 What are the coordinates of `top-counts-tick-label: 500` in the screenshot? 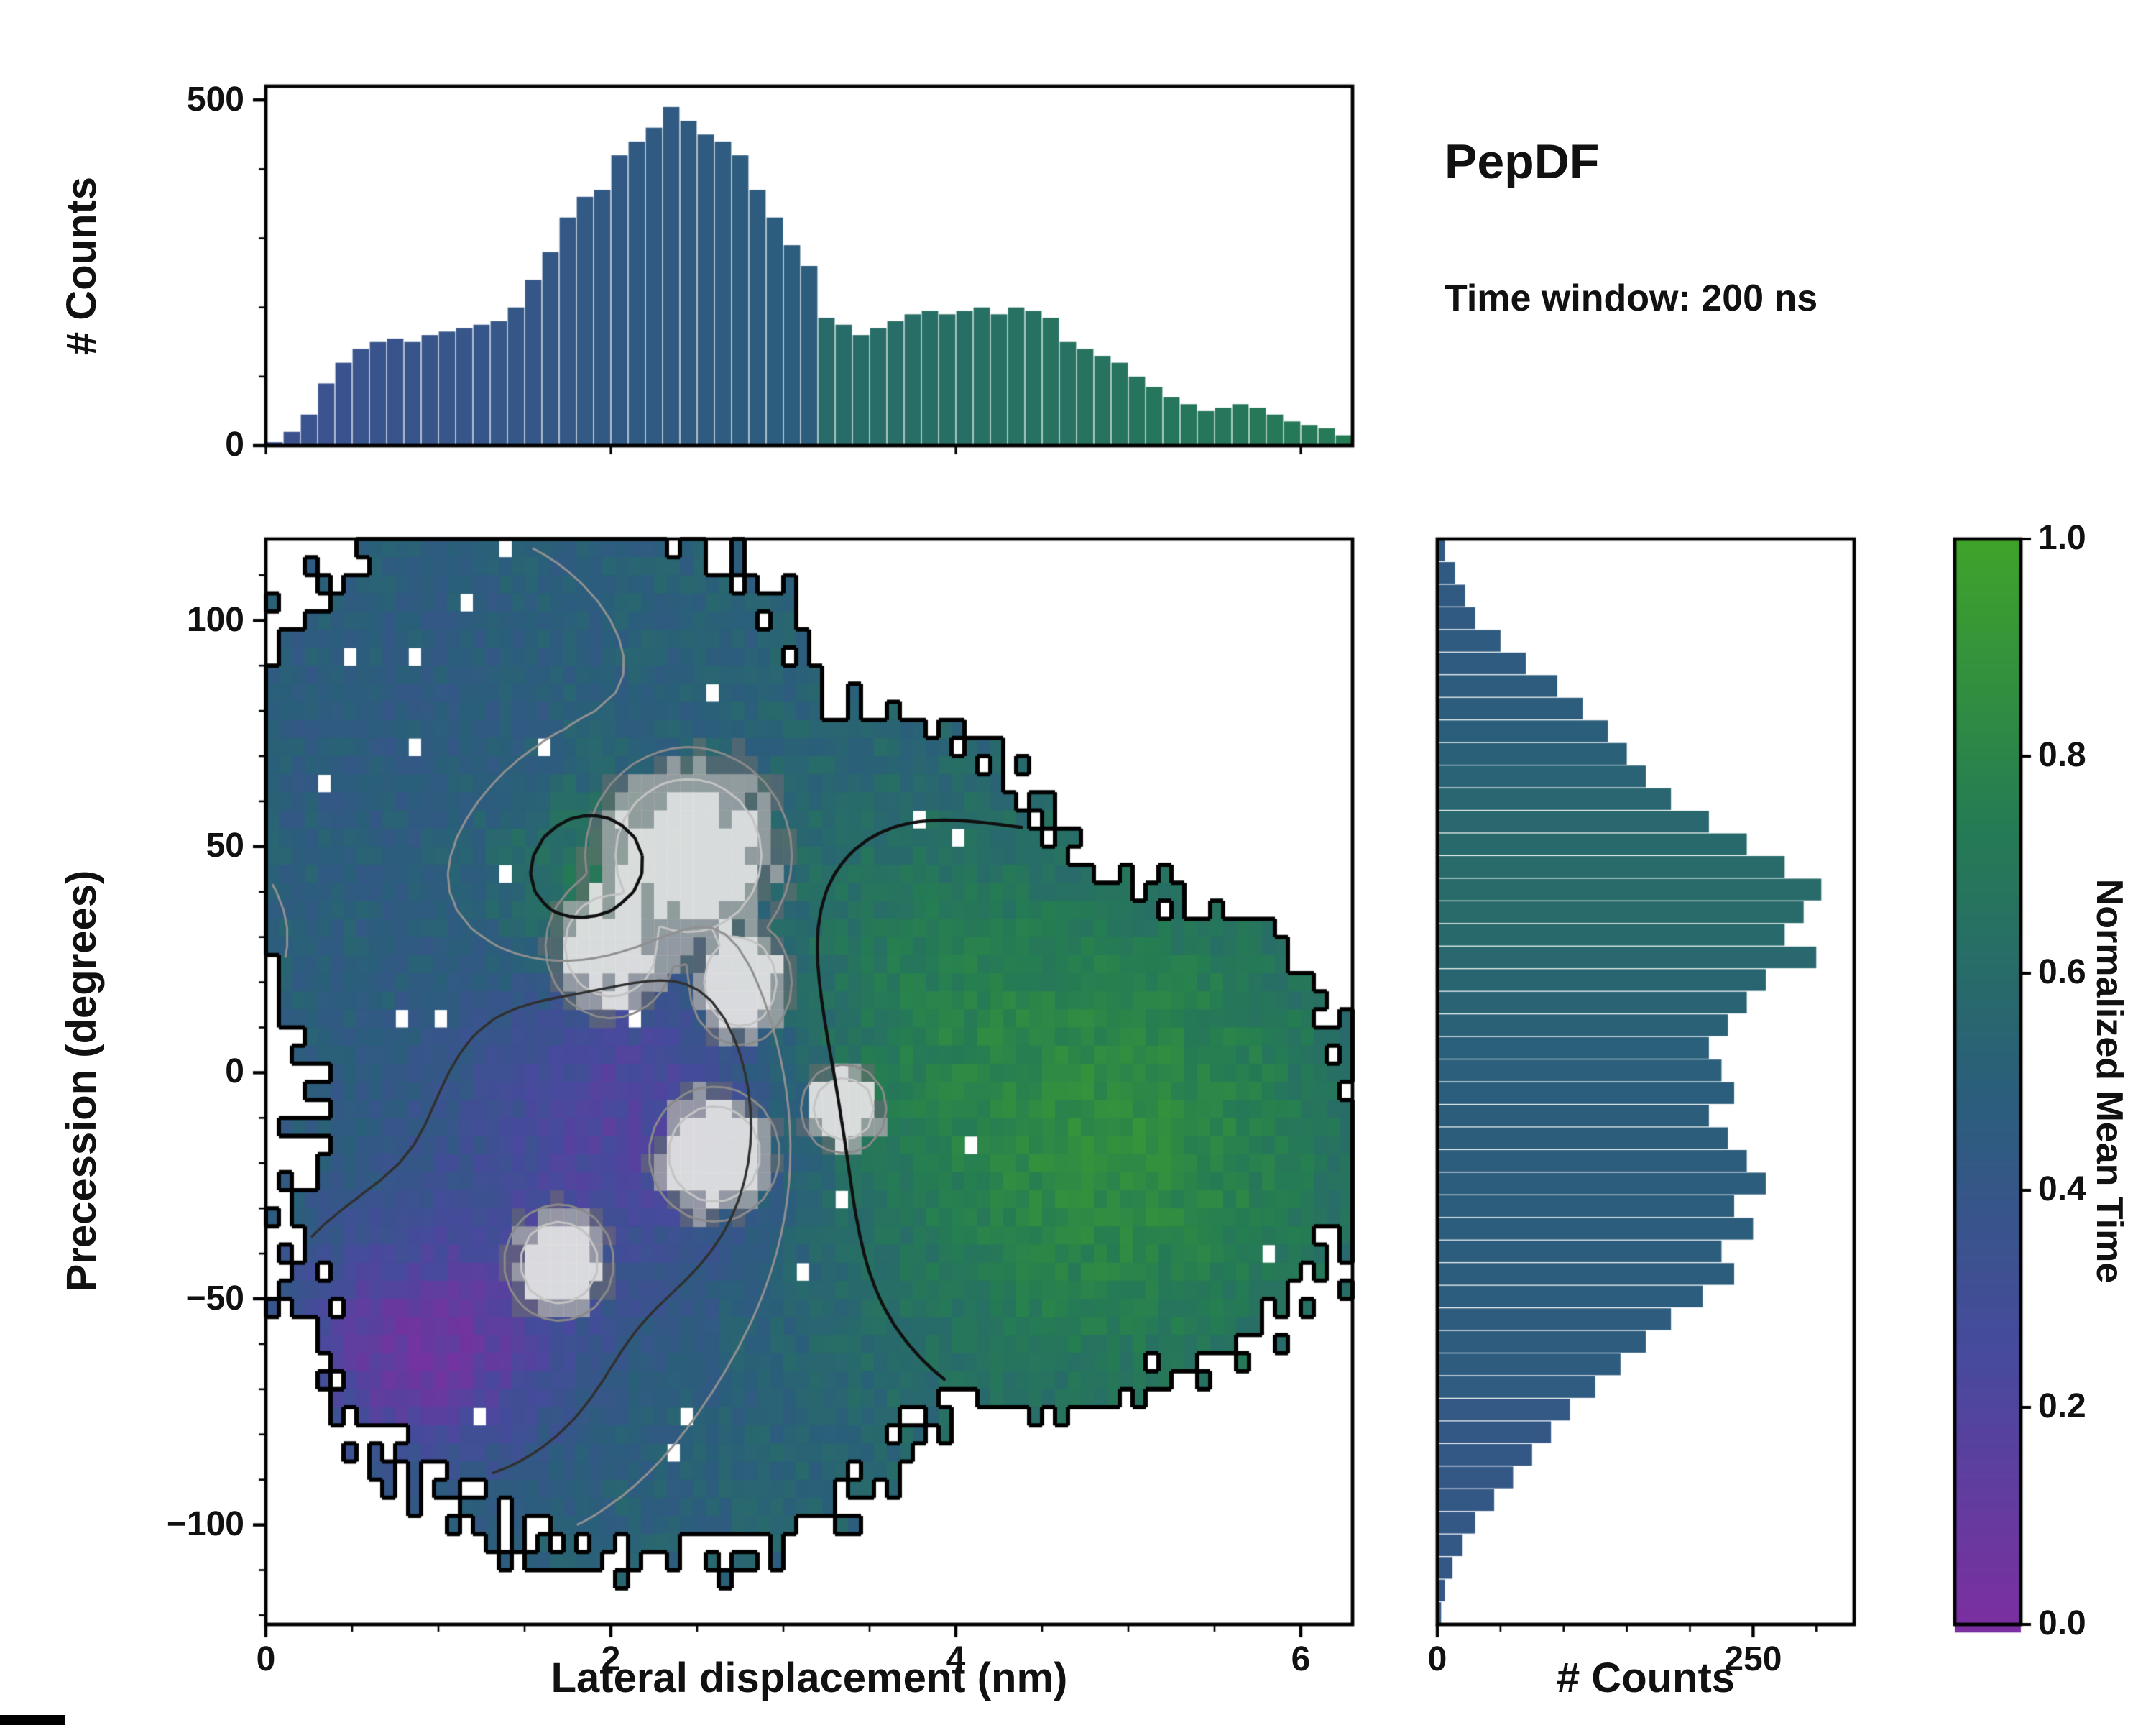 It's located at (215, 99).